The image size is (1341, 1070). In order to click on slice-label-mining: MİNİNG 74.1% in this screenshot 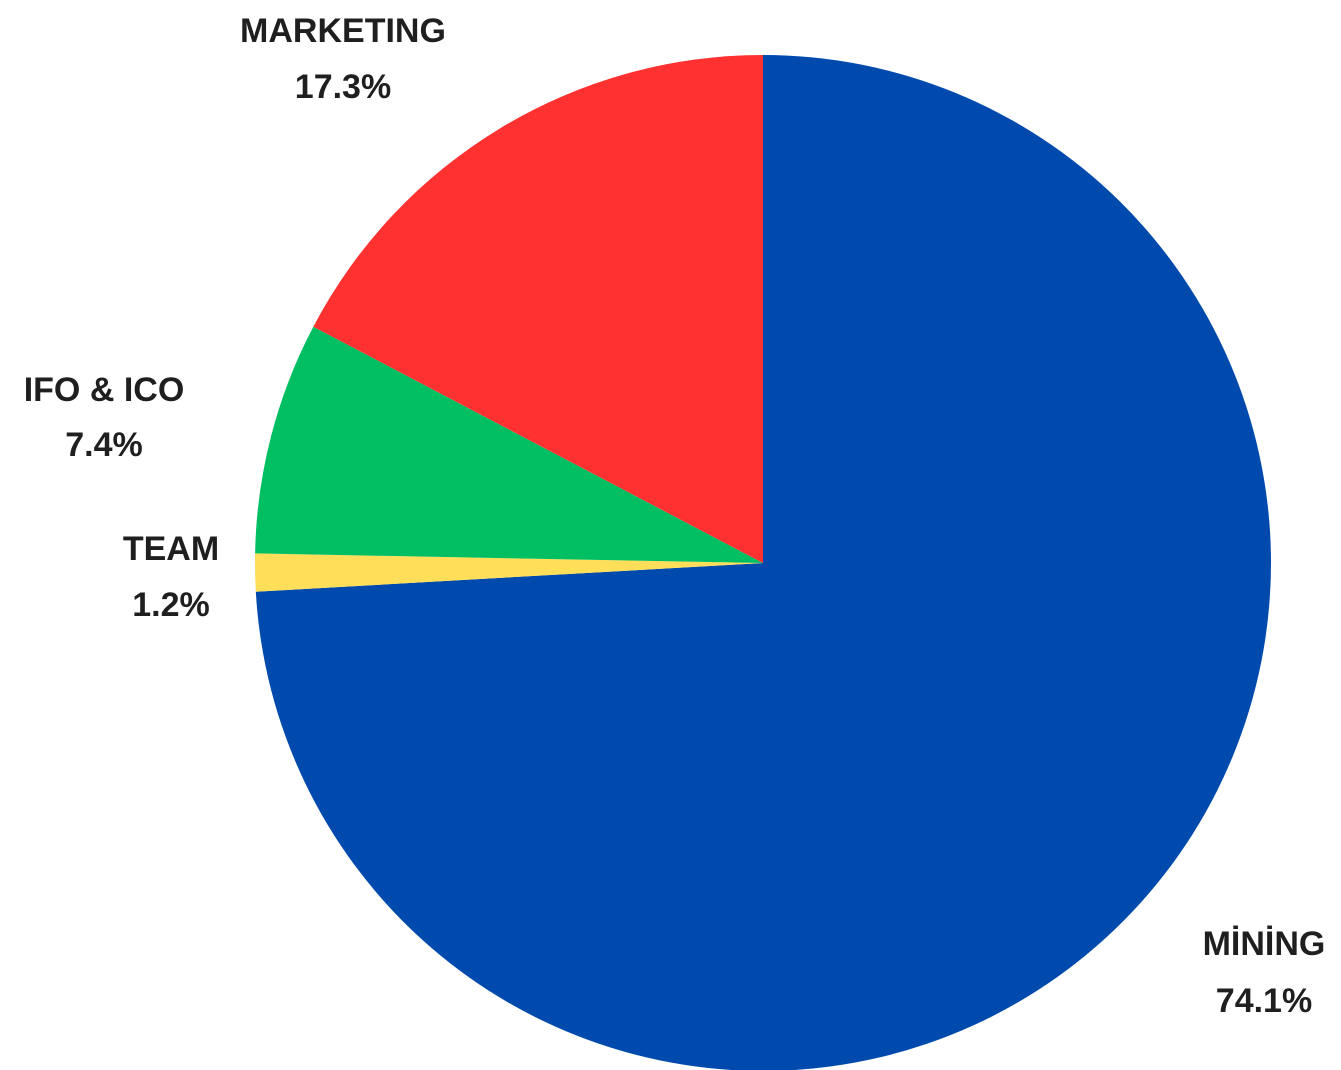, I will do `click(1264, 972)`.